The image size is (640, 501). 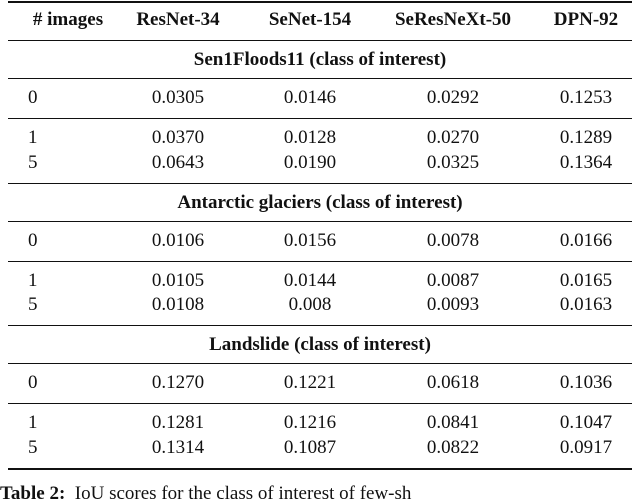 I want to click on cell-value: 0.0093, so click(x=453, y=304).